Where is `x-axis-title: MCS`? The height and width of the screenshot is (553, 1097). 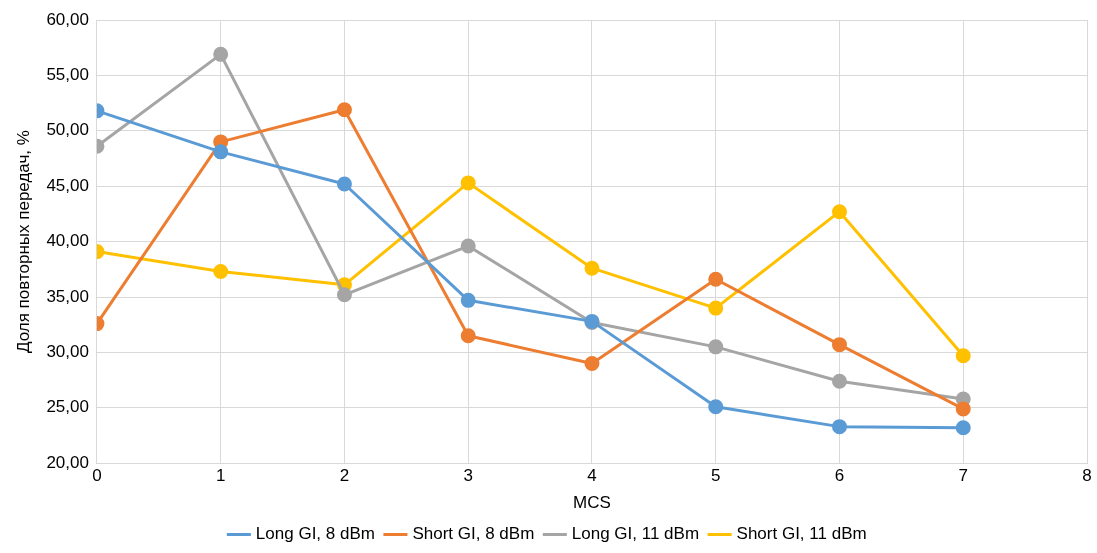
x-axis-title: MCS is located at coordinates (592, 503).